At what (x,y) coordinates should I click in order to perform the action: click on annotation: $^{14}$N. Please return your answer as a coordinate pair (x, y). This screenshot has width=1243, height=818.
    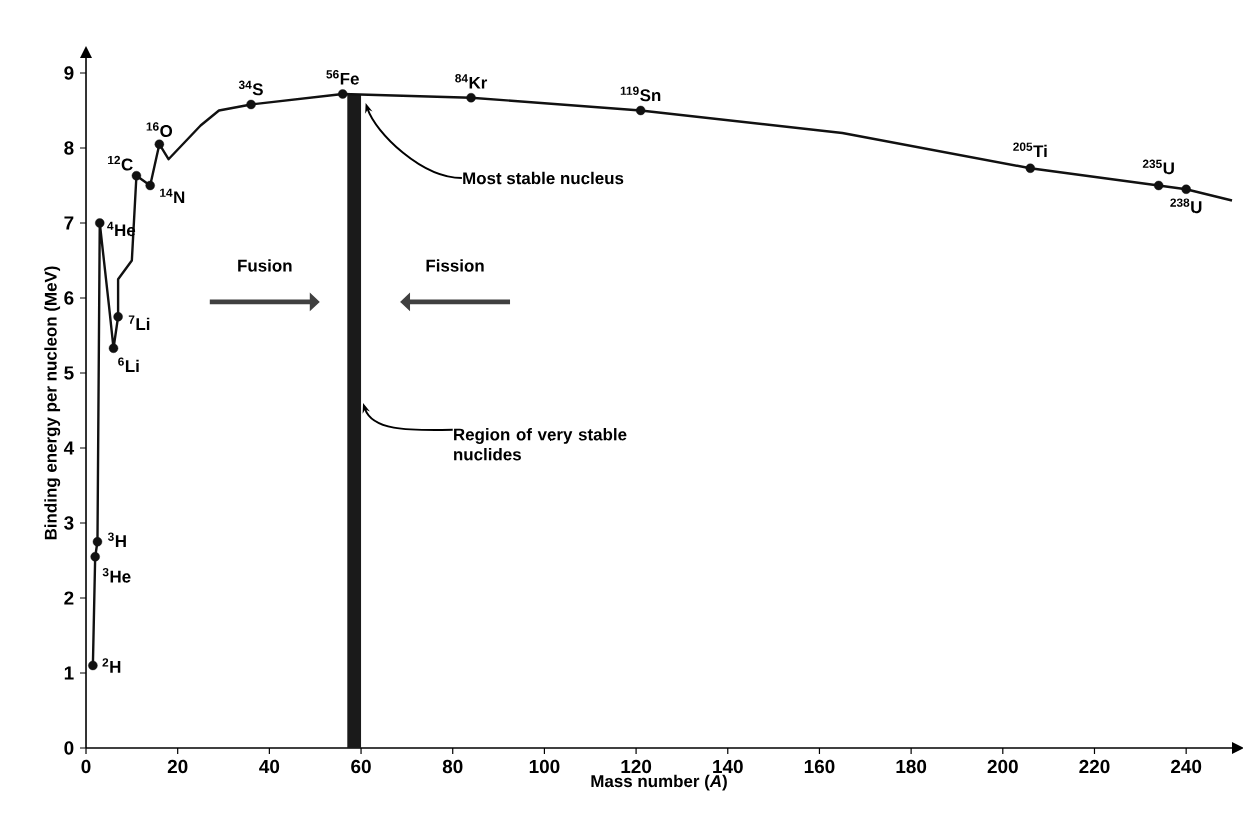
    Looking at the image, I should click on (172, 196).